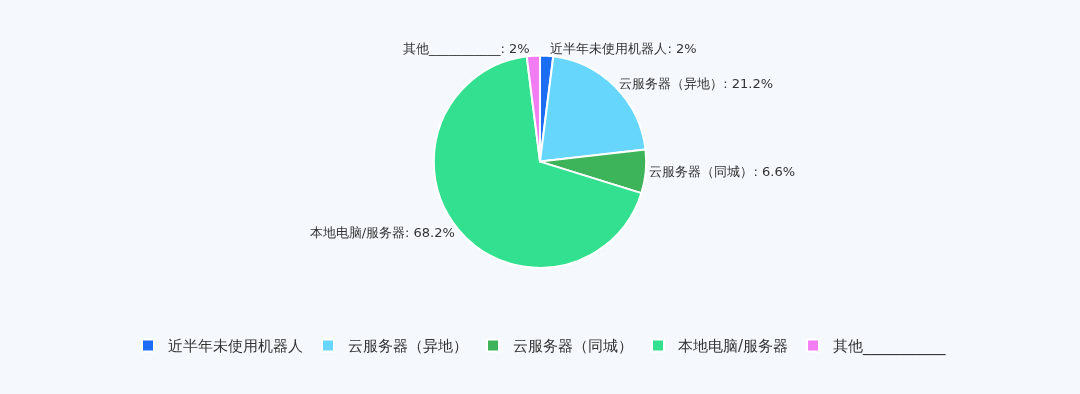  What do you see at coordinates (573, 346) in the screenshot?
I see `legend-label: 云服务器（同城）` at bounding box center [573, 346].